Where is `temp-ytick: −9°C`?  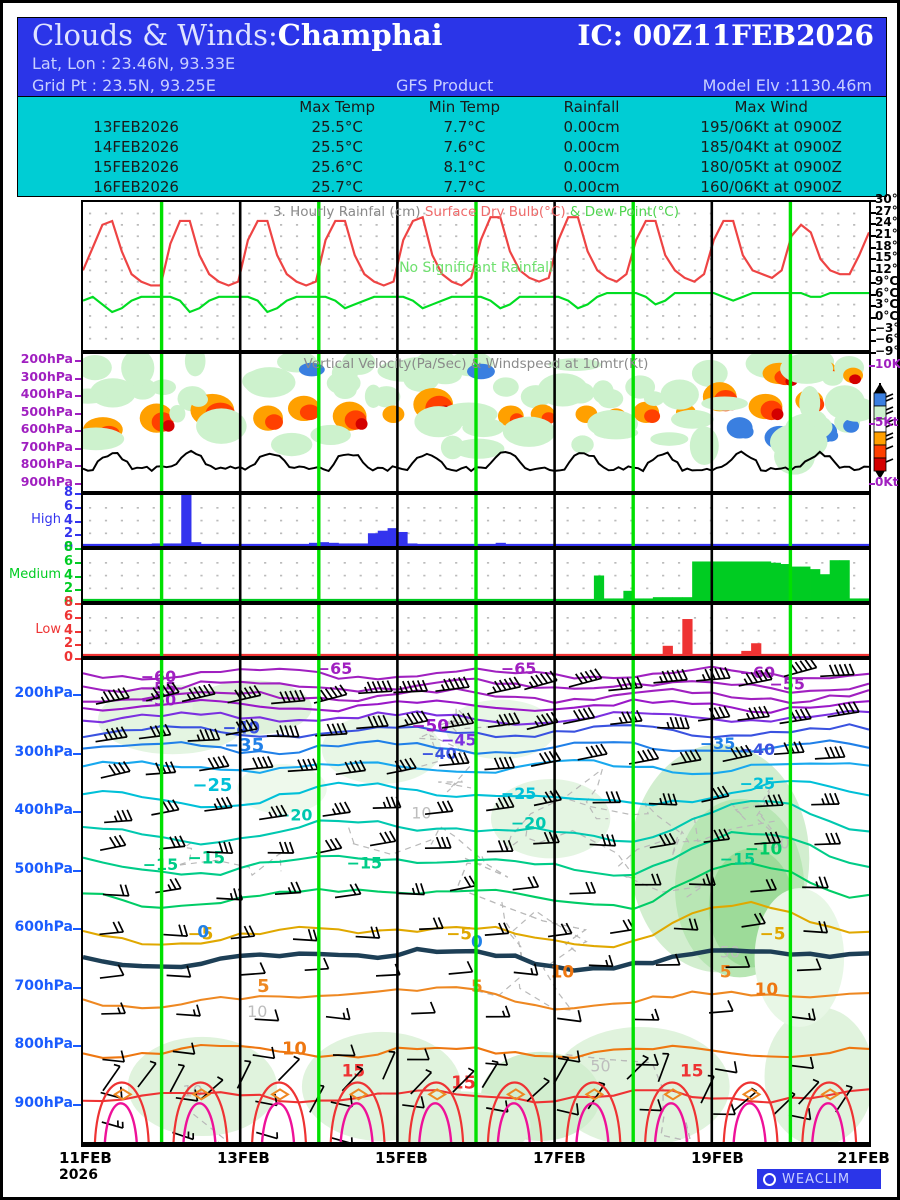
temp-ytick: −9°C is located at coordinates (887, 351).